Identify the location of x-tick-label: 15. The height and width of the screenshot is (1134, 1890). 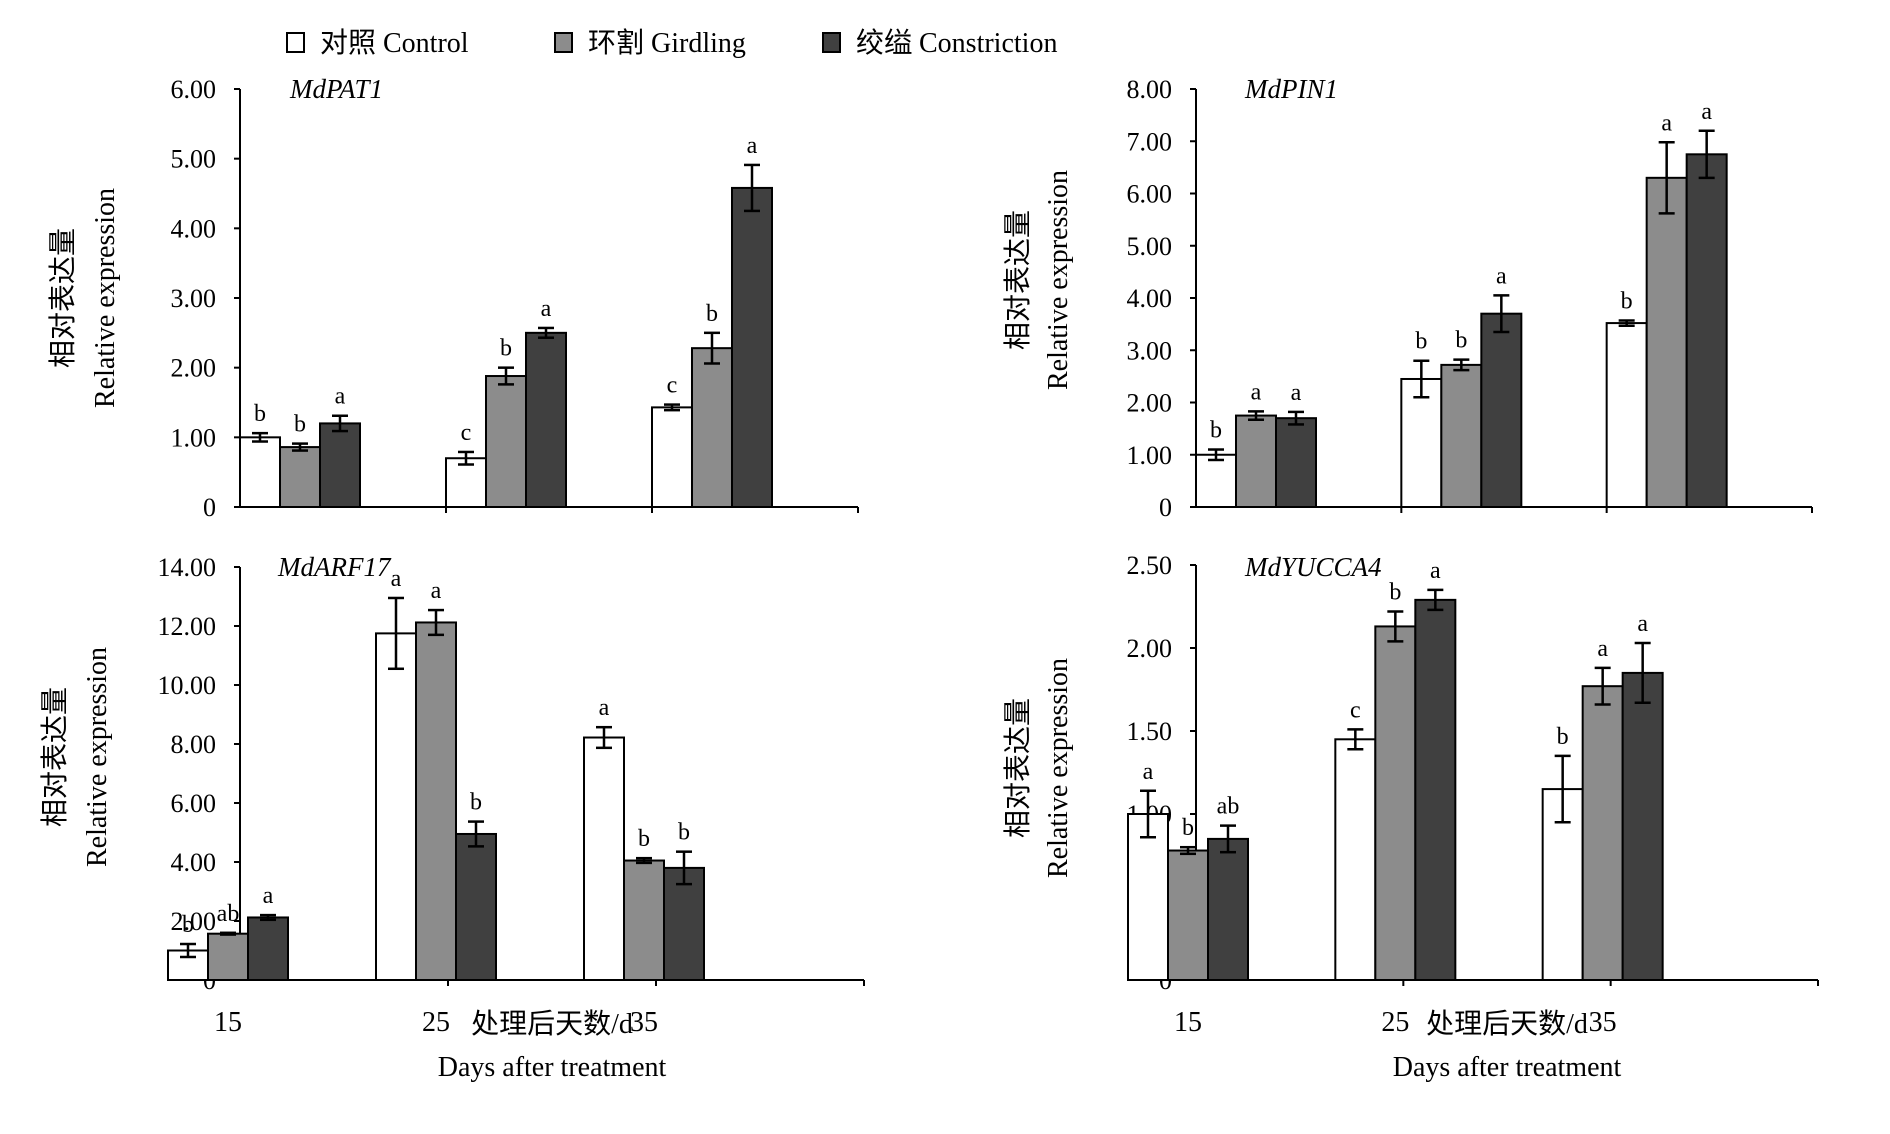
(1188, 1022).